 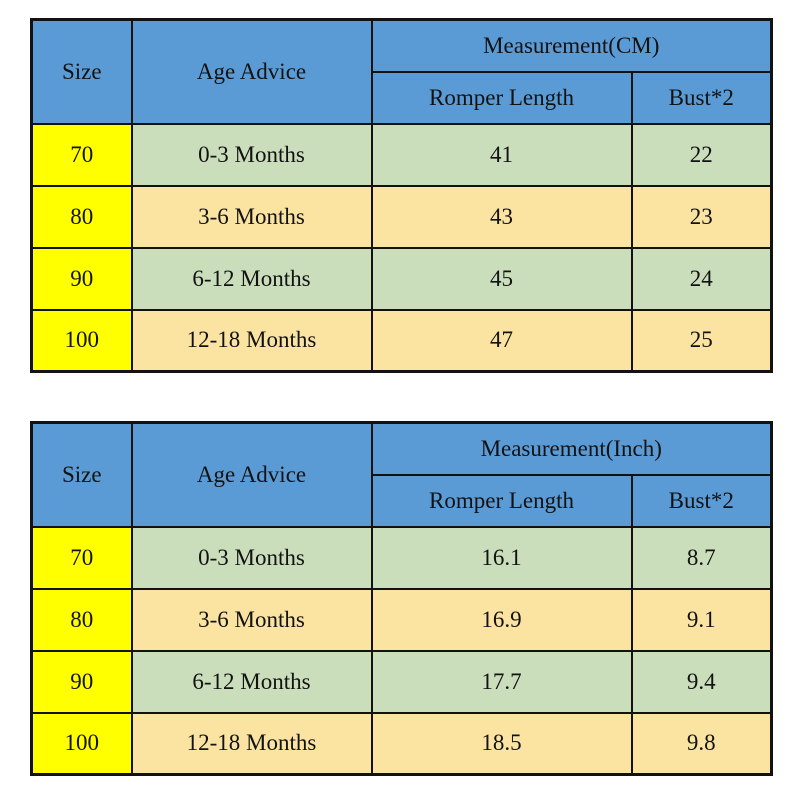 I want to click on romper-length-value: 16.1, so click(x=501, y=557).